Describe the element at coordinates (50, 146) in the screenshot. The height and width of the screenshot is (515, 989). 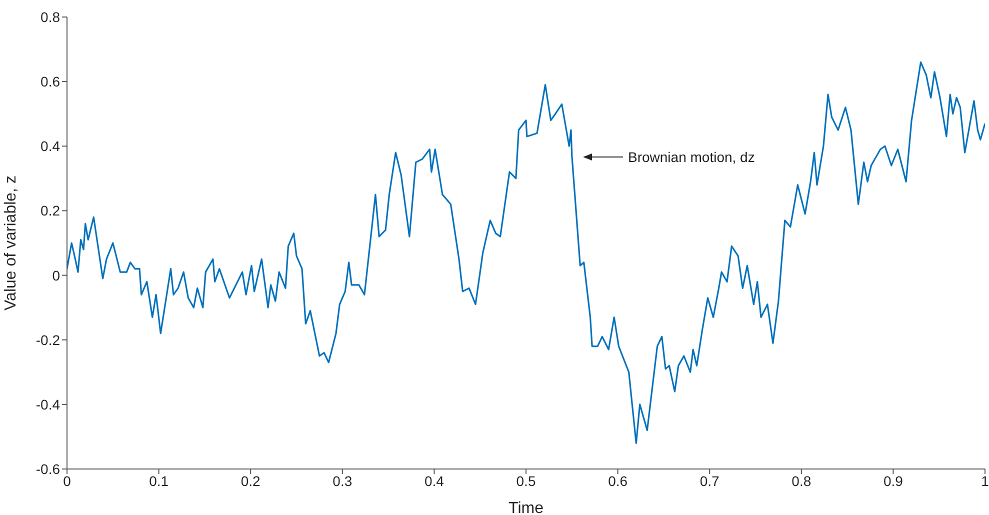
I see `y-tick-label: 0.4` at that location.